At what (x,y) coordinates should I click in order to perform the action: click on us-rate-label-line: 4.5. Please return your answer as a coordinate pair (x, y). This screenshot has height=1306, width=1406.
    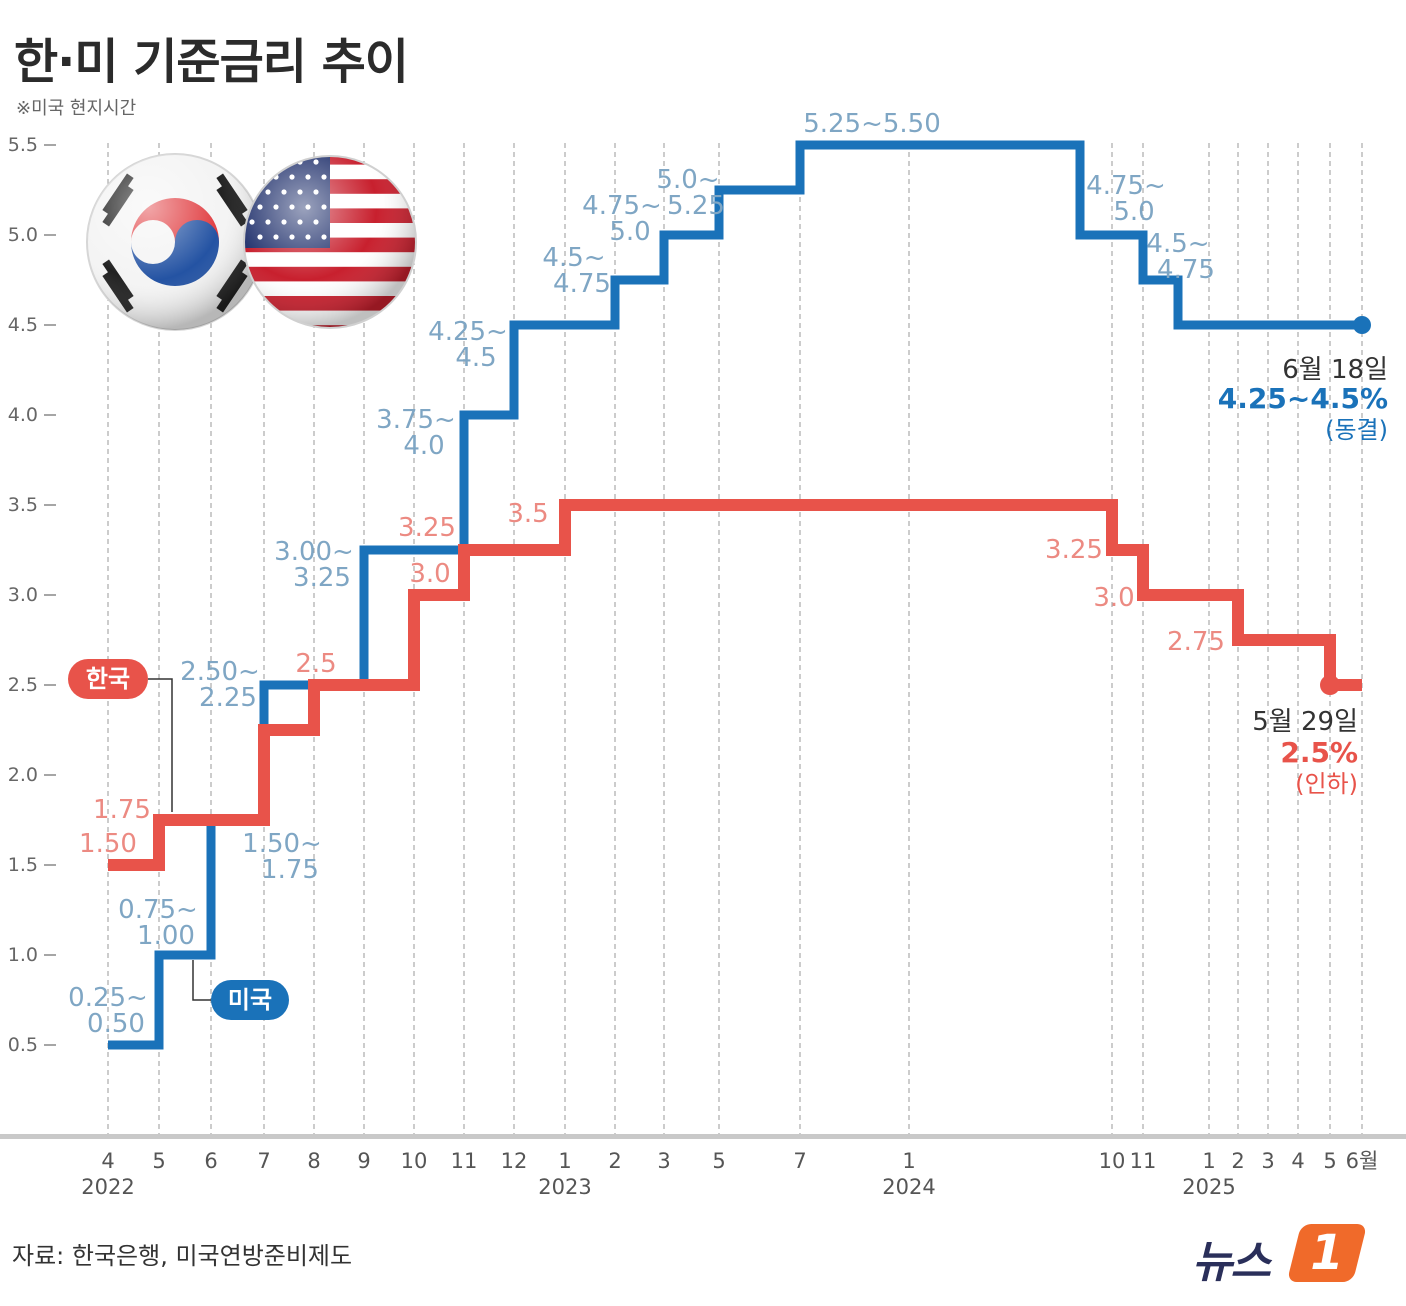
    Looking at the image, I should click on (475, 358).